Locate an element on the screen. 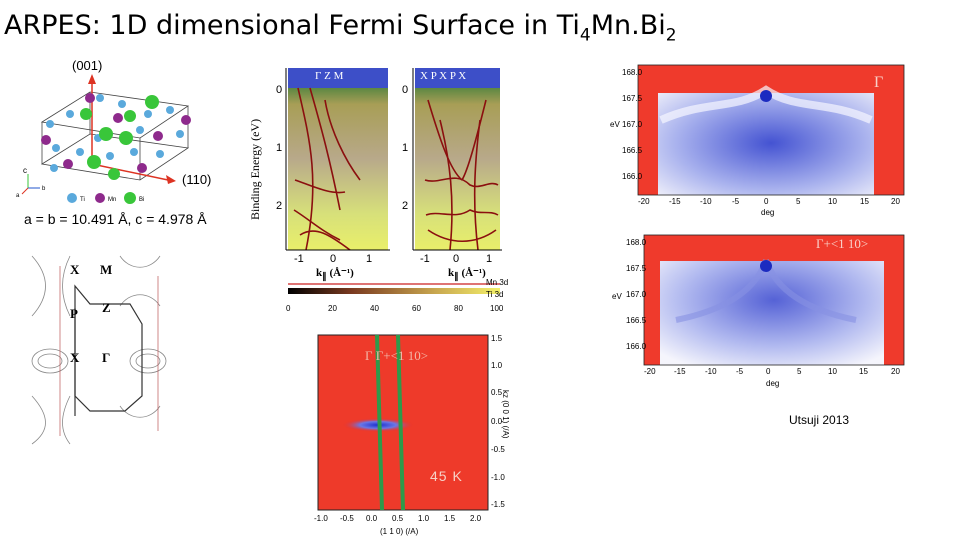 The image size is (960, 540). cb-tick-60: 60 is located at coordinates (416, 308).